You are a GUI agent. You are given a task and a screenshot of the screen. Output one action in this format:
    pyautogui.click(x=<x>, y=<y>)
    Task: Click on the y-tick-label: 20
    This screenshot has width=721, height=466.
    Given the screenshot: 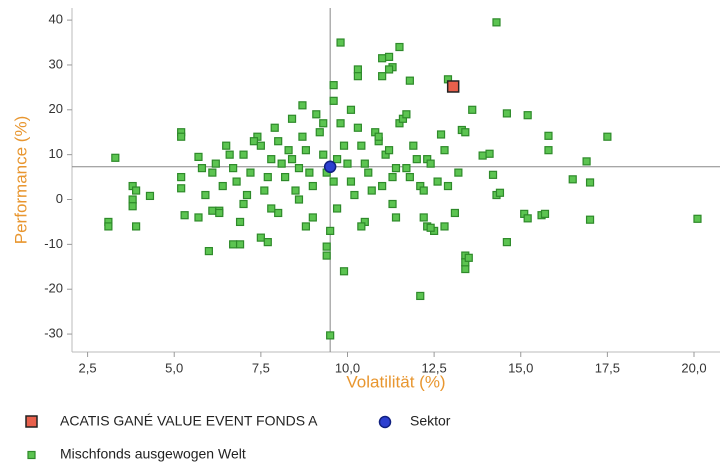 What is the action you would take?
    pyautogui.click(x=56, y=108)
    